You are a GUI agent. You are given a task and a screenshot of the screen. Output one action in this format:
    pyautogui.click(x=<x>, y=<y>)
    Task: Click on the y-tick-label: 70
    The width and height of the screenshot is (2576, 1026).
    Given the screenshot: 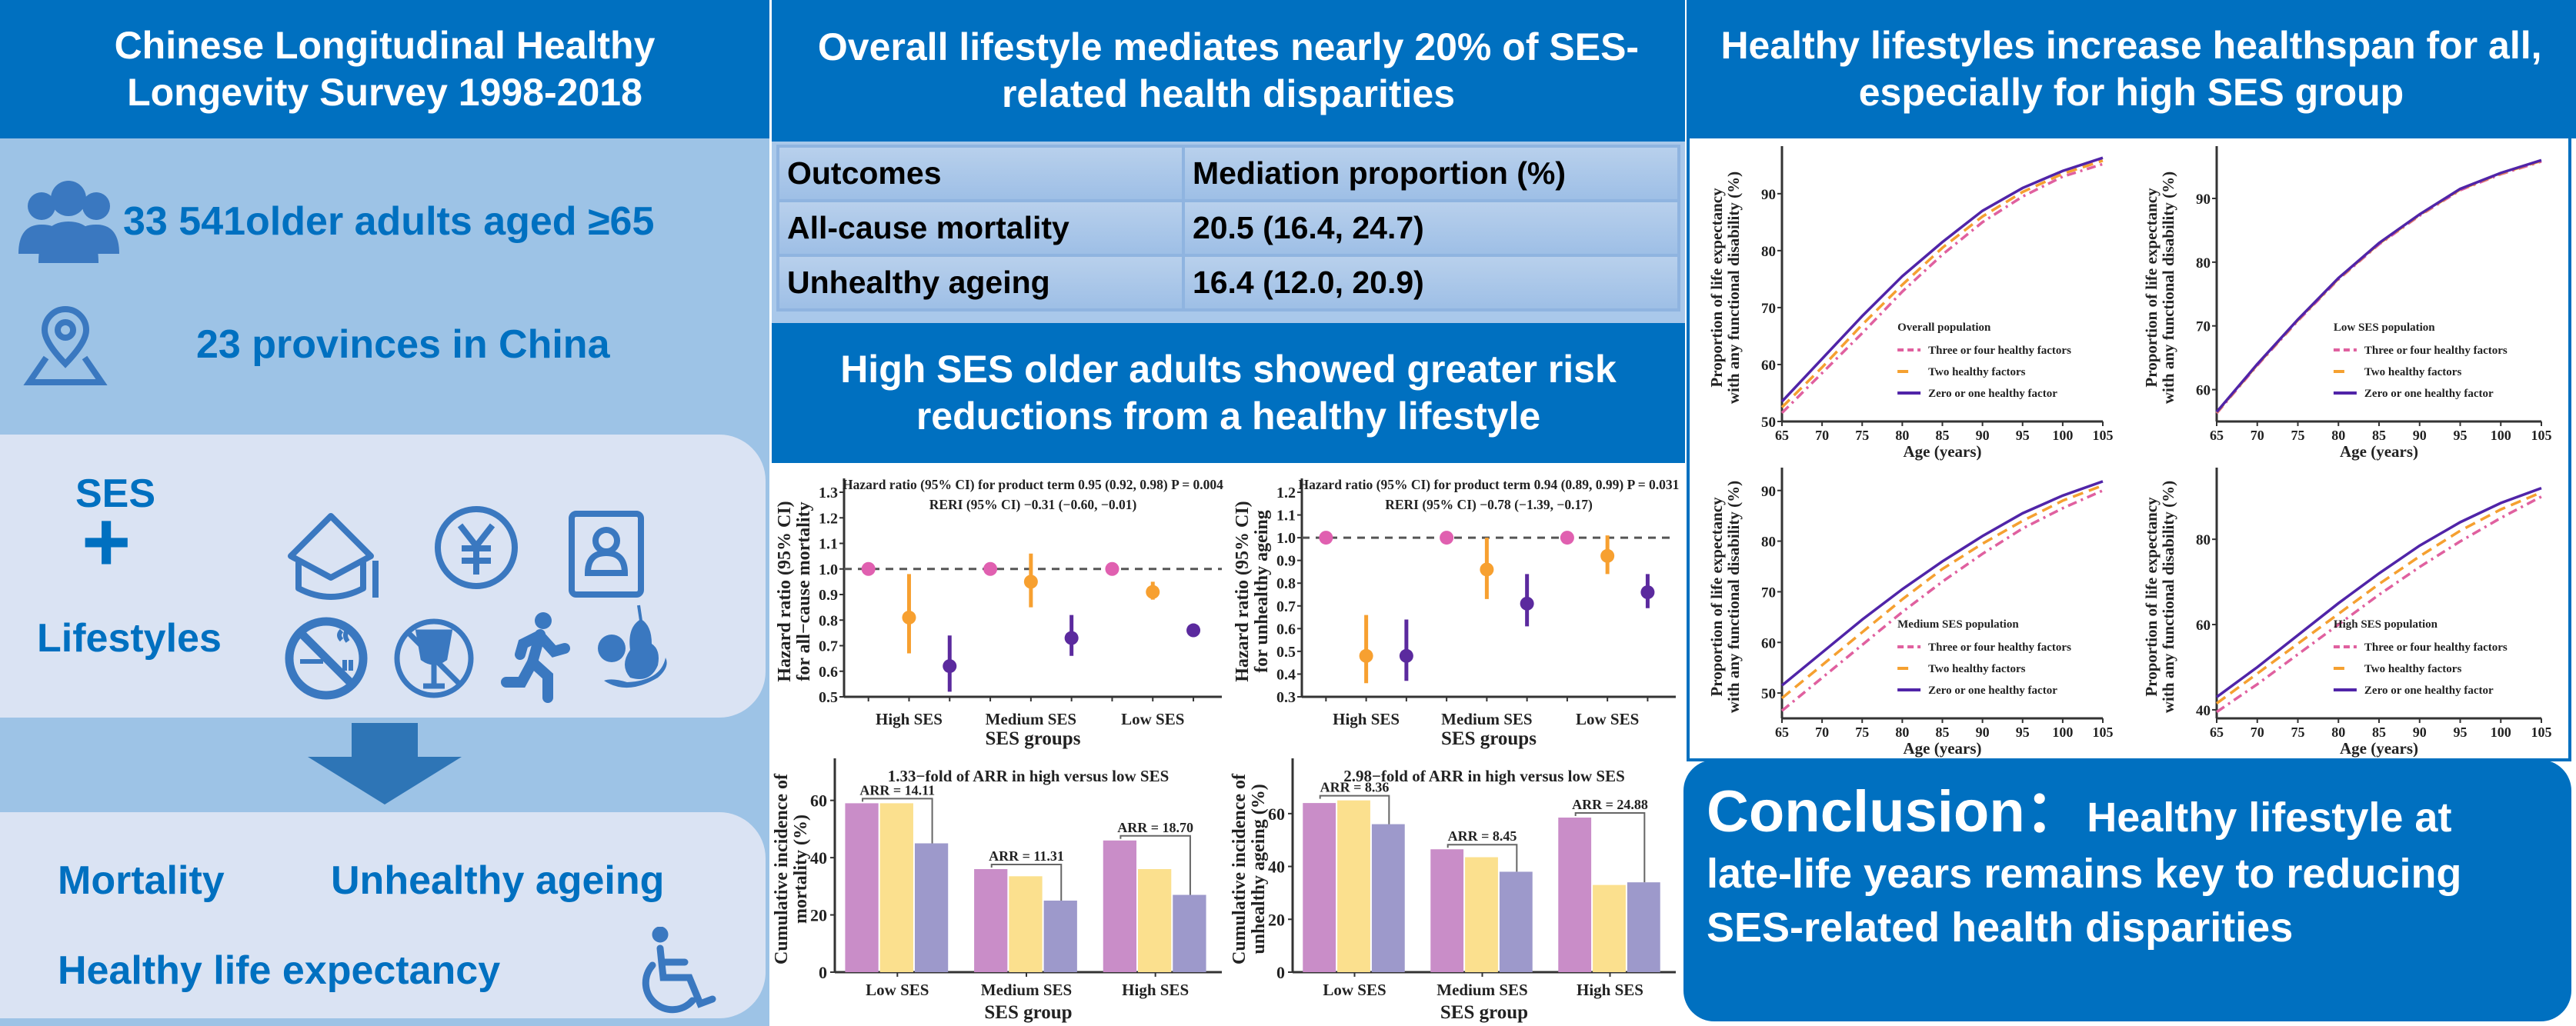 What is the action you would take?
    pyautogui.click(x=1769, y=593)
    